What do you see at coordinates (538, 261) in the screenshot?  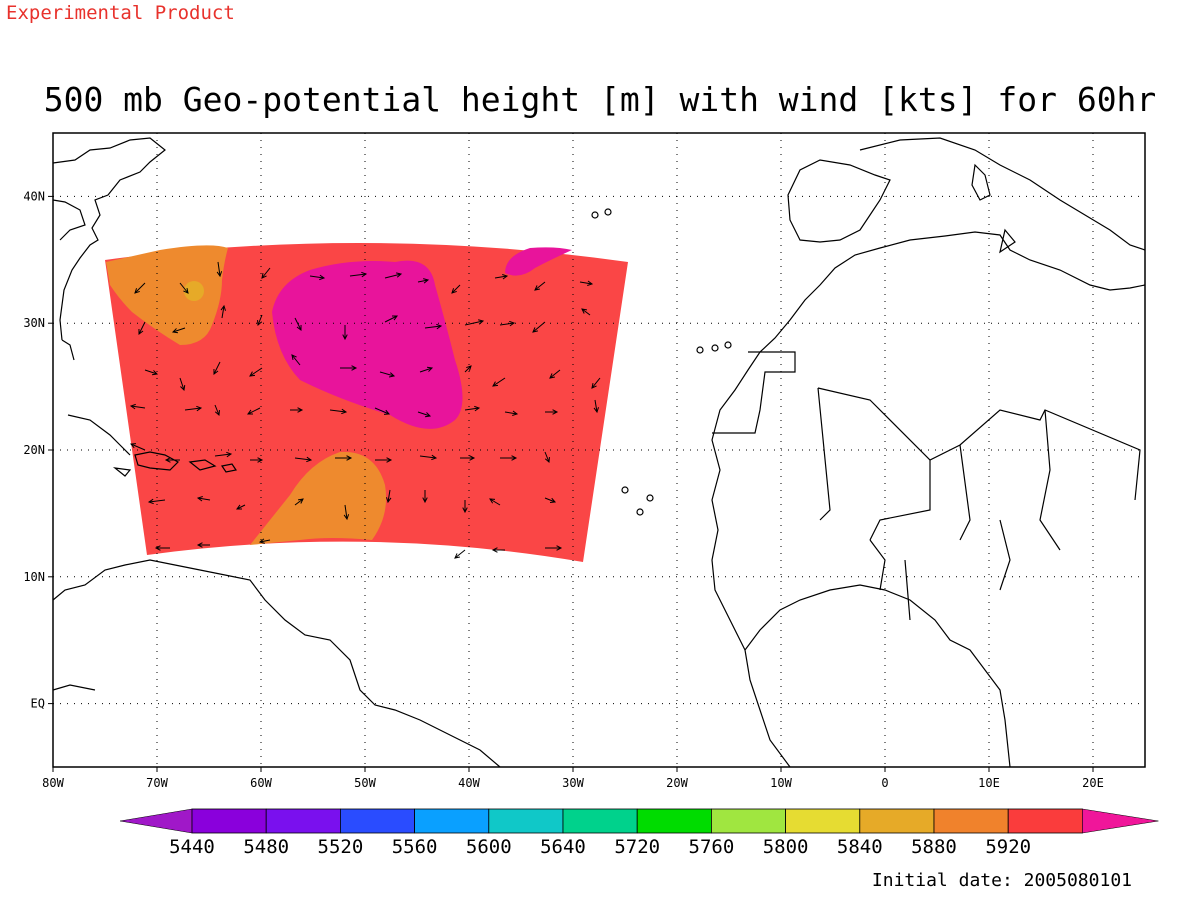 I see `height-field-5920-region-northeast` at bounding box center [538, 261].